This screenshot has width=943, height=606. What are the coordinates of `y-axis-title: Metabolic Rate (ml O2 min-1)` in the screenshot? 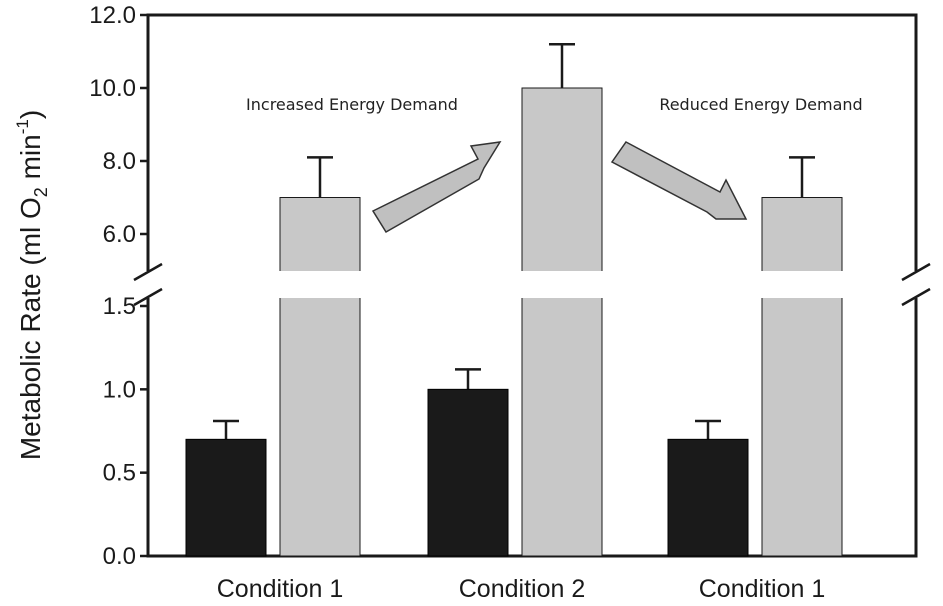 It's located at (32, 285).